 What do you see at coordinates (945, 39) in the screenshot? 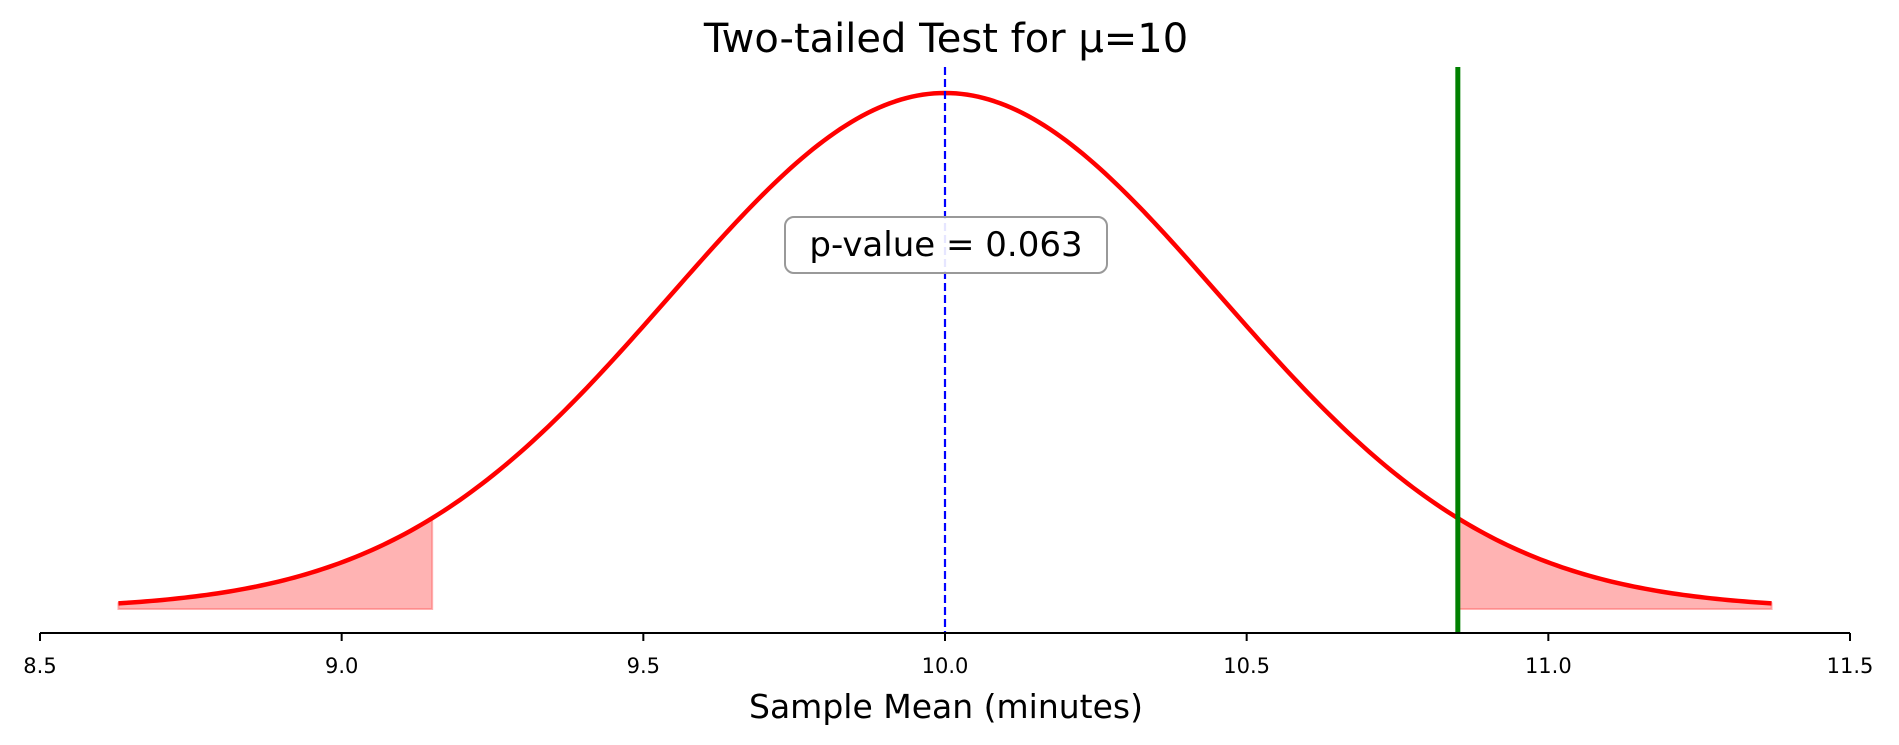
I see `chart-title: Two-tailed Test for μ=10` at bounding box center [945, 39].